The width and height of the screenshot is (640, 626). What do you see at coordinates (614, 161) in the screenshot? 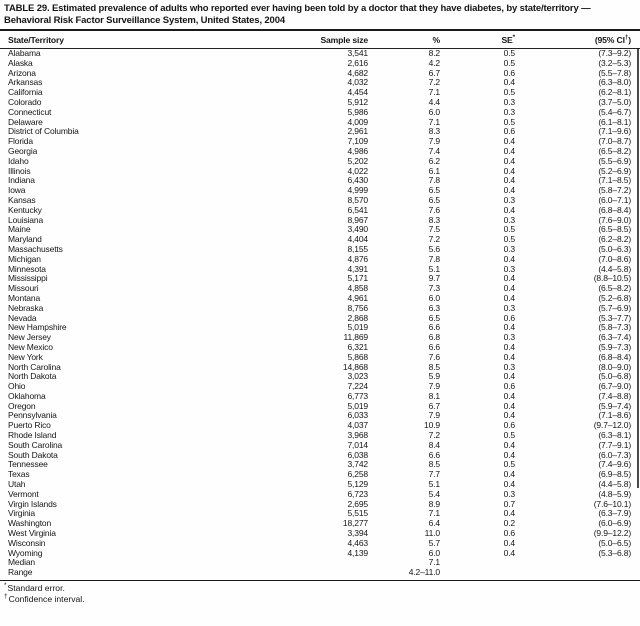
I see `ci-cell: (5.5–6.9)` at bounding box center [614, 161].